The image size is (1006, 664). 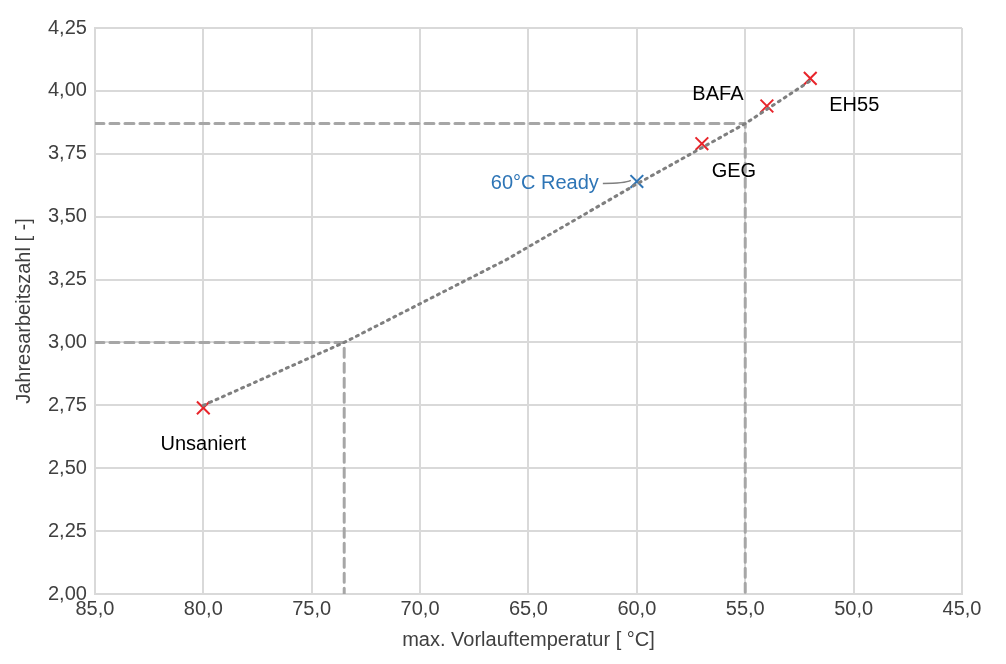 What do you see at coordinates (203, 607) in the screenshot?
I see `x-tick-label: 80,0` at bounding box center [203, 607].